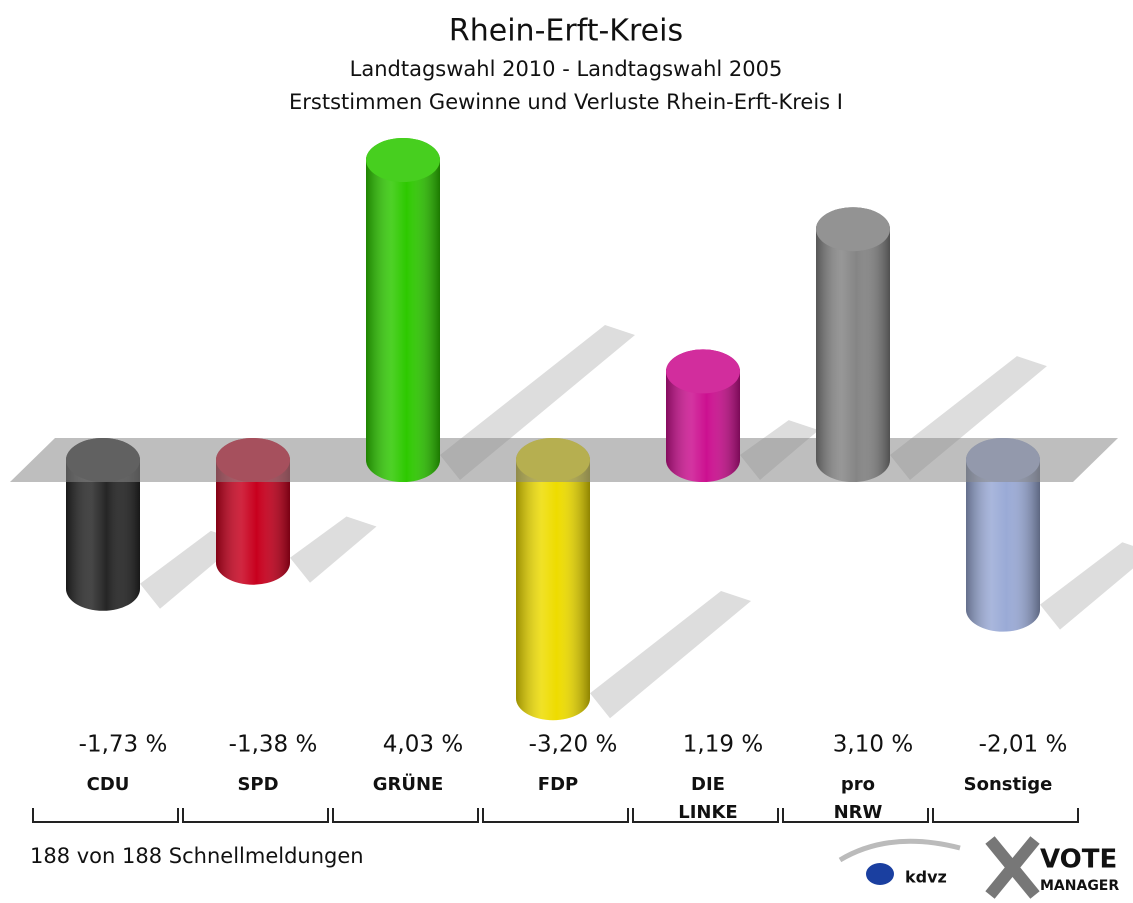 The image size is (1133, 903). I want to click on x-tick-label: SPD, so click(257, 784).